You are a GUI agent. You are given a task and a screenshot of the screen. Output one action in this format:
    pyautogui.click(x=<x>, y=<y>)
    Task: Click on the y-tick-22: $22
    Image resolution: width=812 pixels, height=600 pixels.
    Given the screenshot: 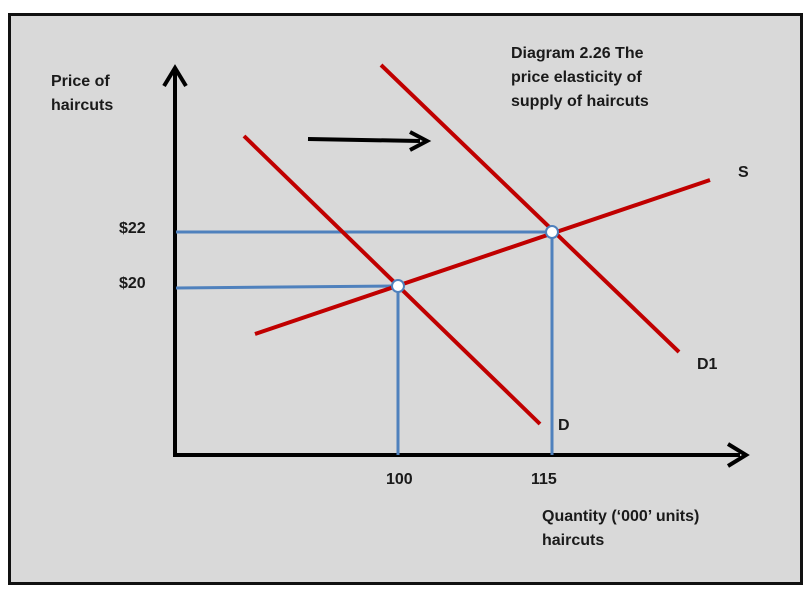 What is the action you would take?
    pyautogui.click(x=132, y=228)
    